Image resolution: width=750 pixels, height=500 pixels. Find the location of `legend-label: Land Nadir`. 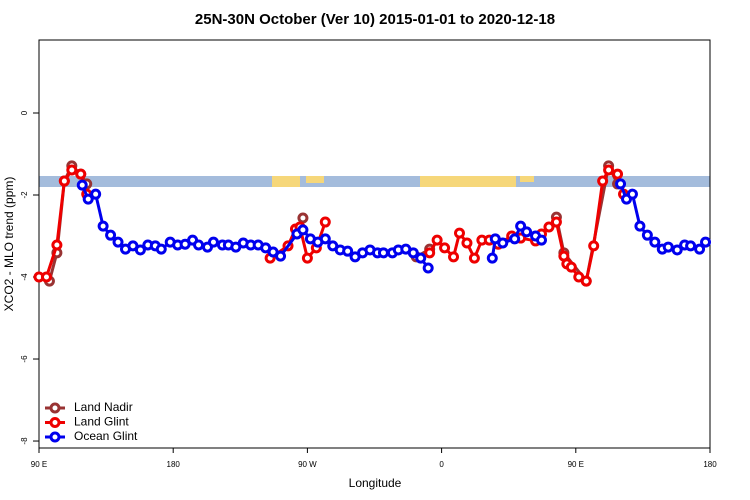

legend-label: Land Nadir is located at coordinates (103, 407).